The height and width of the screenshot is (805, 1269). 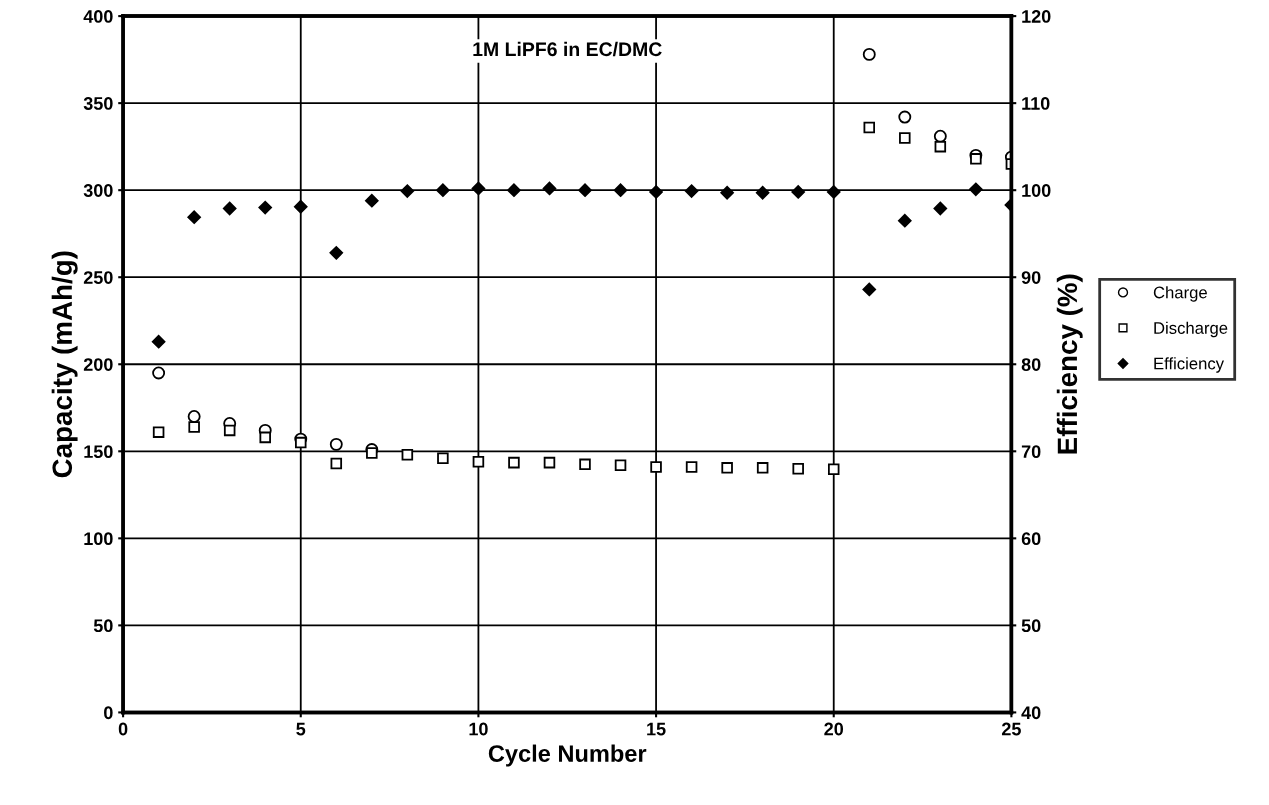 What do you see at coordinates (98, 190) in the screenshot?
I see `y-tick-label: 300` at bounding box center [98, 190].